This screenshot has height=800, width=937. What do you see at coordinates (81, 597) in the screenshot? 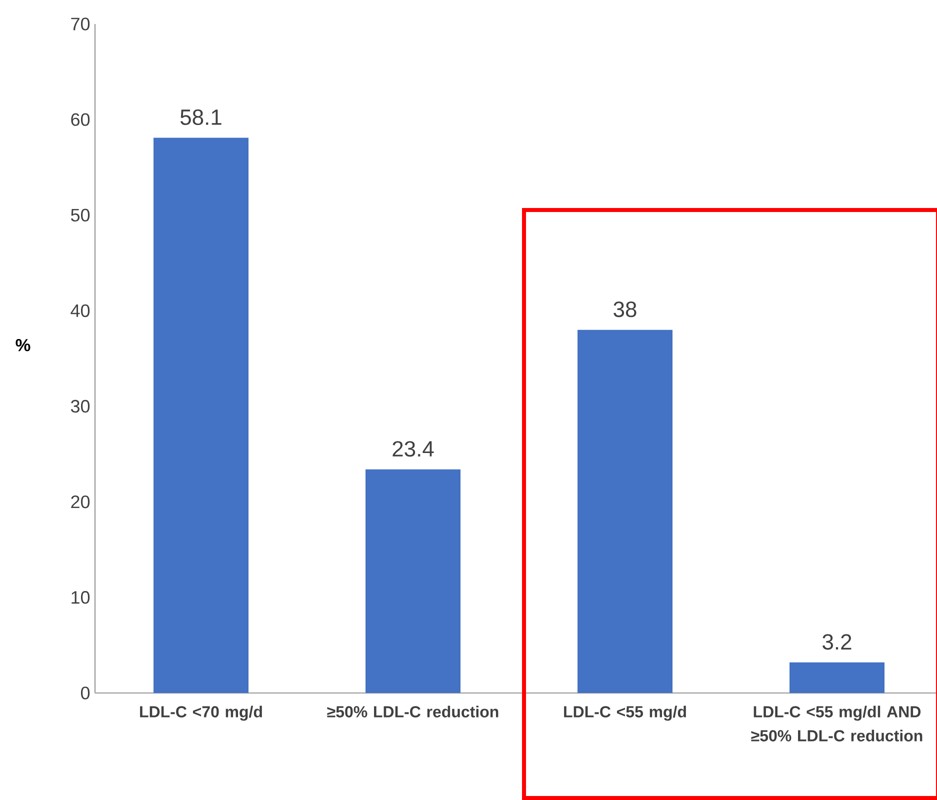
I see `y-tick-label: 10` at bounding box center [81, 597].